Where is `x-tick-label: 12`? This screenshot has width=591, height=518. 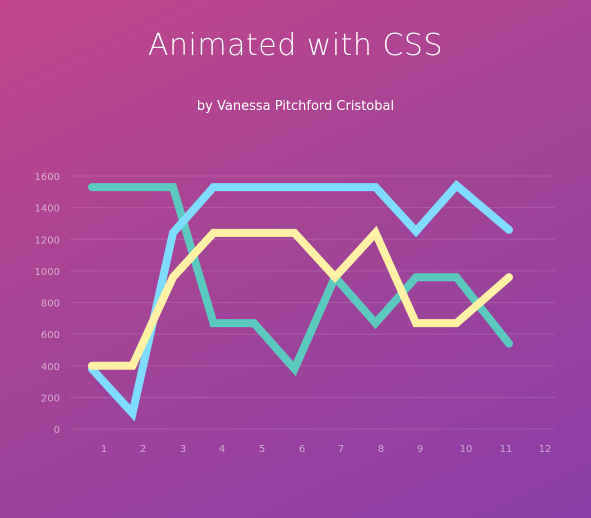 x-tick-label: 12 is located at coordinates (545, 449).